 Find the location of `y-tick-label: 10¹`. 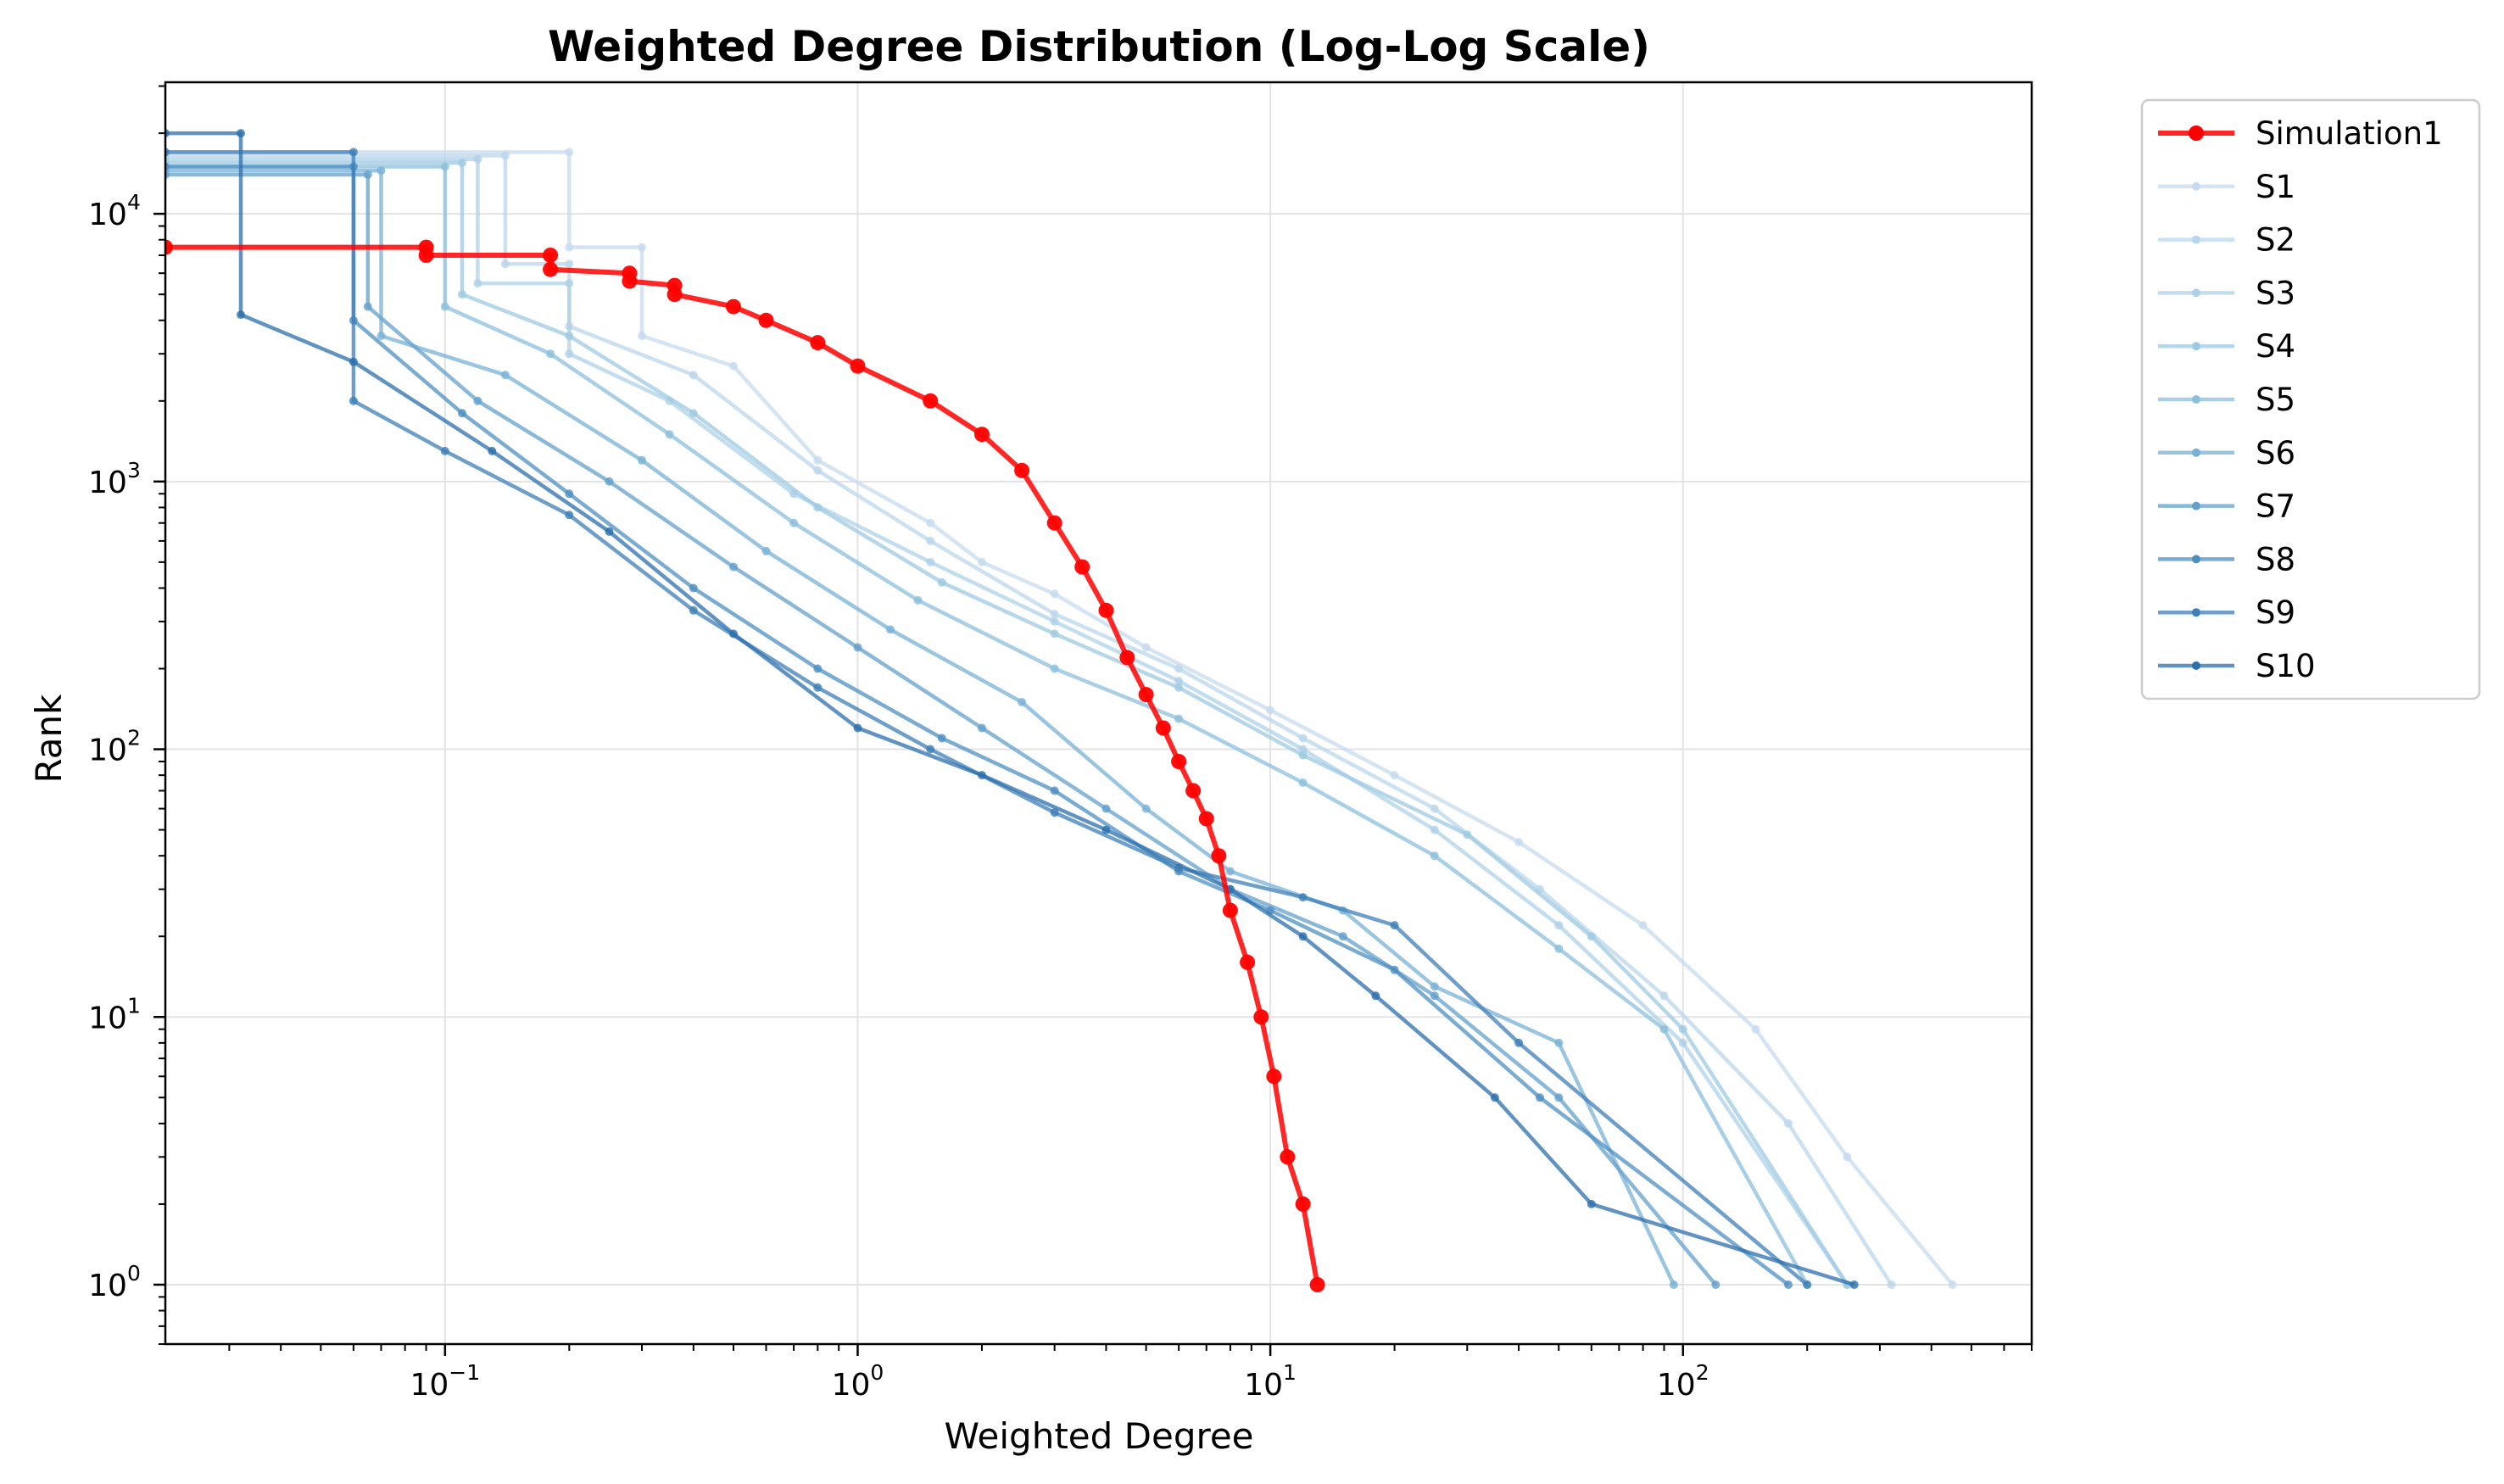

y-tick-label: 10¹ is located at coordinates (114, 1014).